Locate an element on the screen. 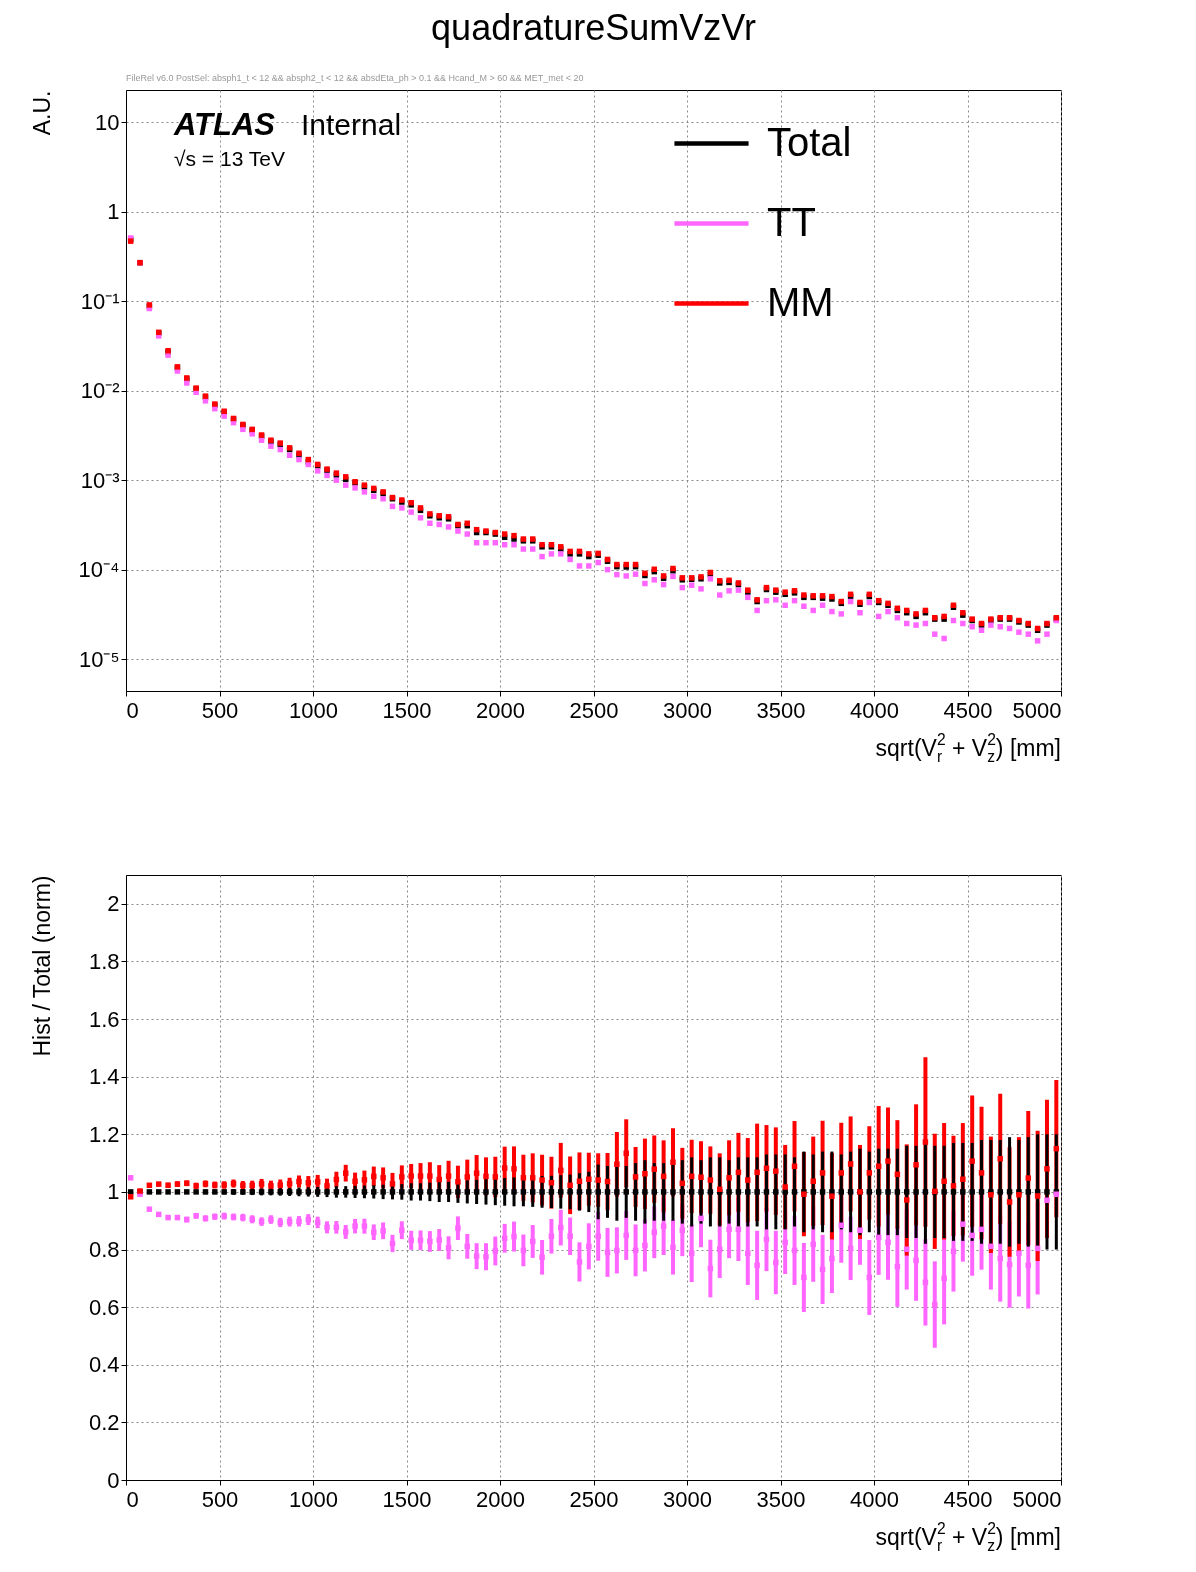 The width and height of the screenshot is (1196, 1572). annotation: Internal is located at coordinates (351, 124).